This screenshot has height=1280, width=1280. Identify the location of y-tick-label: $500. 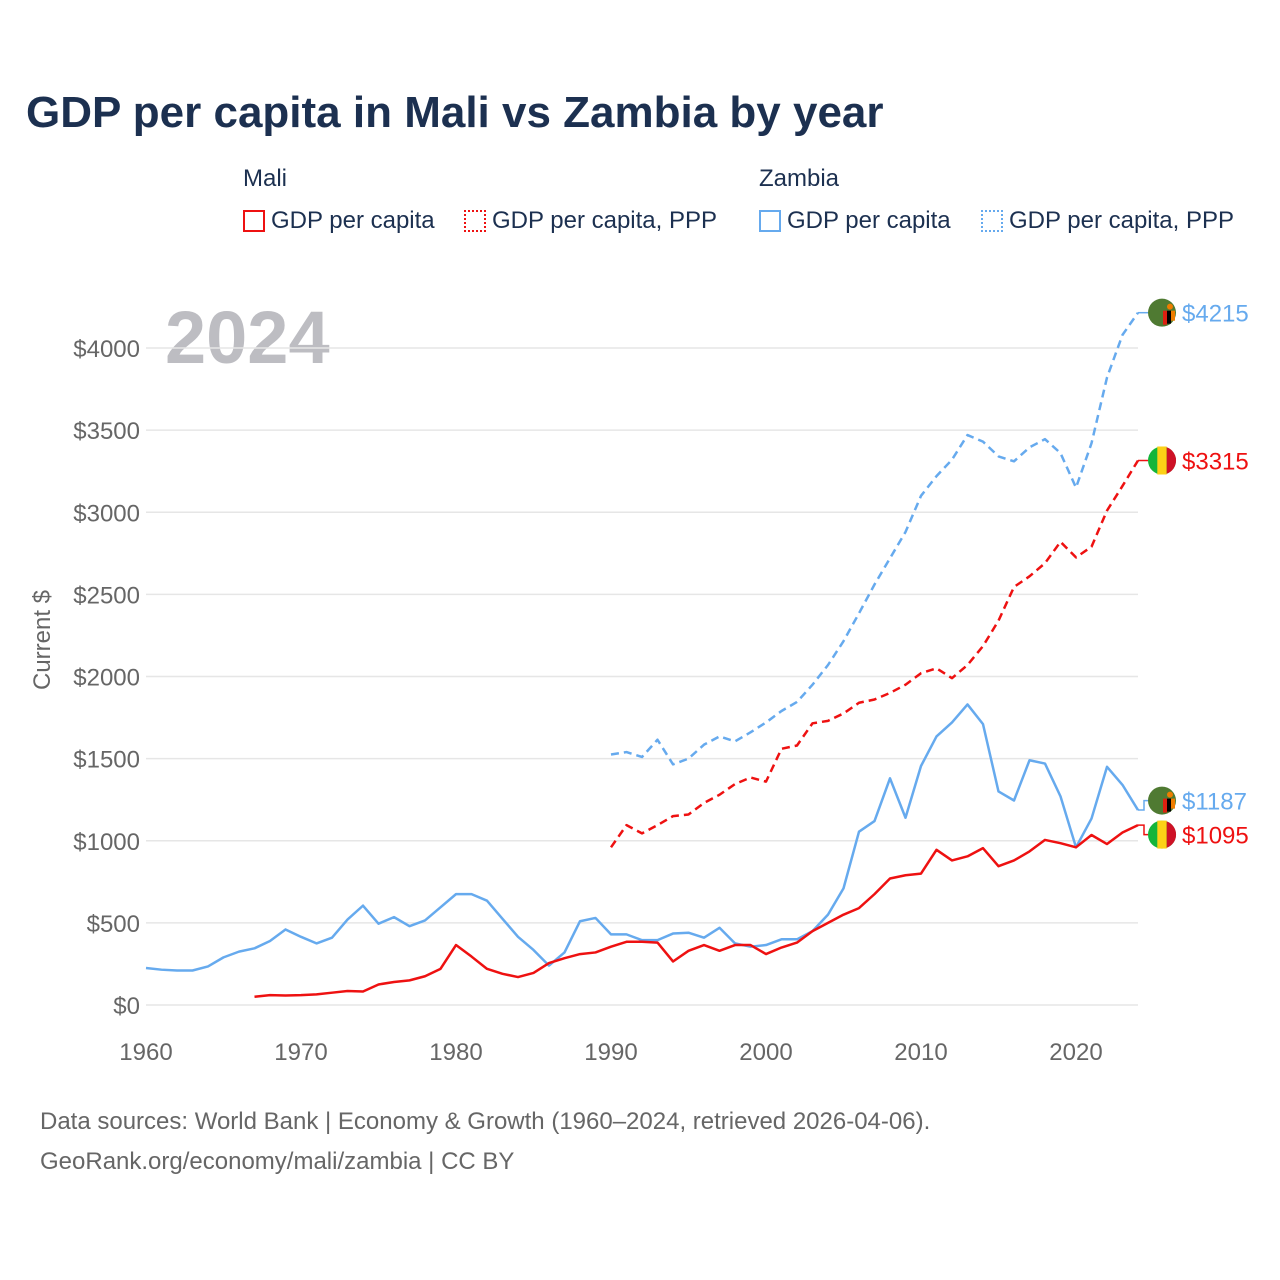
(113, 924).